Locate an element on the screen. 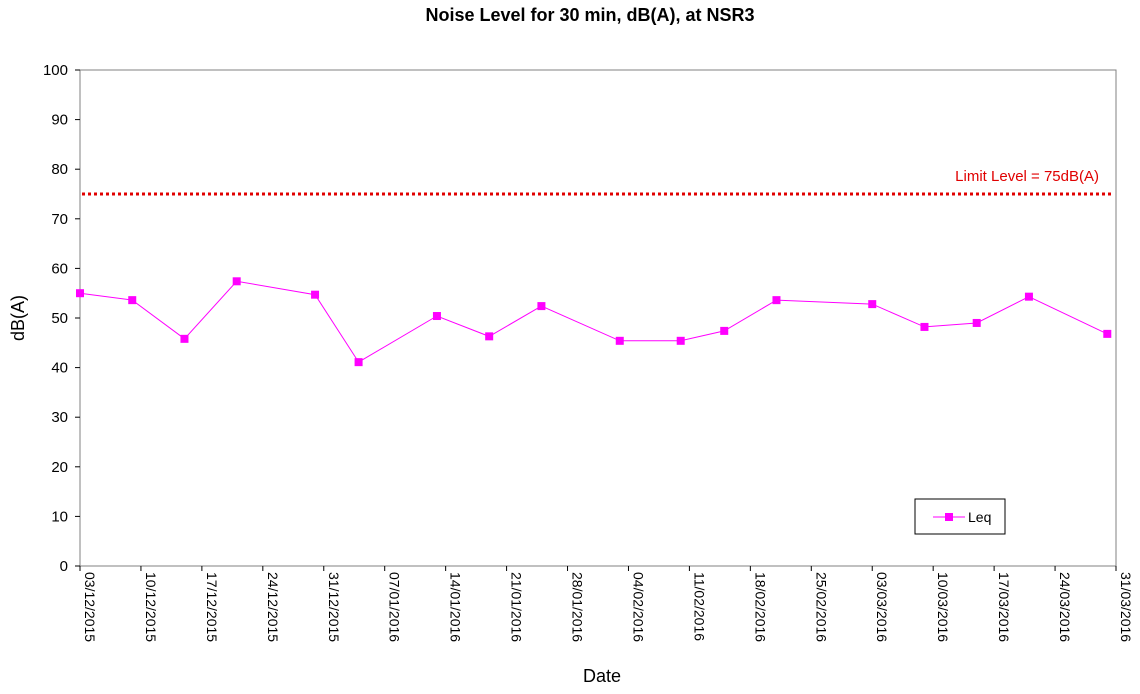  legend: Leq is located at coordinates (960, 516).